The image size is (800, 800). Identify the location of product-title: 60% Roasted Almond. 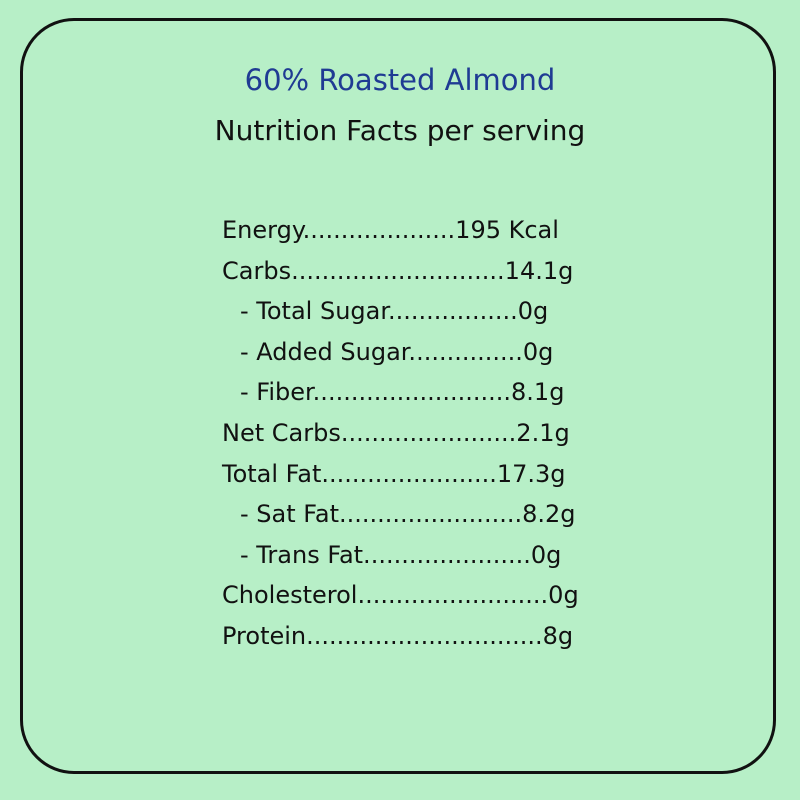
(400, 80).